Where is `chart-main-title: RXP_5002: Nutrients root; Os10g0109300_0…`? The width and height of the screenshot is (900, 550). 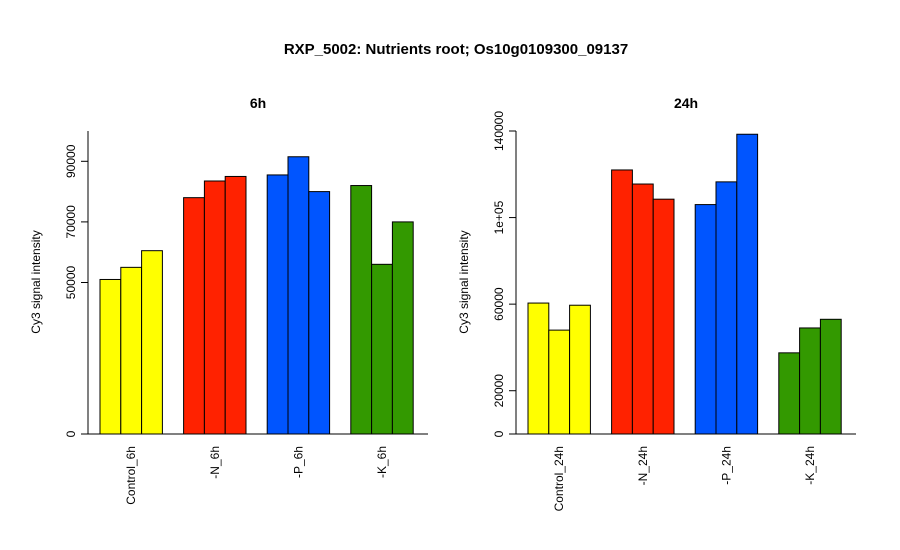 chart-main-title: RXP_5002: Nutrients root; Os10g0109300_0… is located at coordinates (456, 49).